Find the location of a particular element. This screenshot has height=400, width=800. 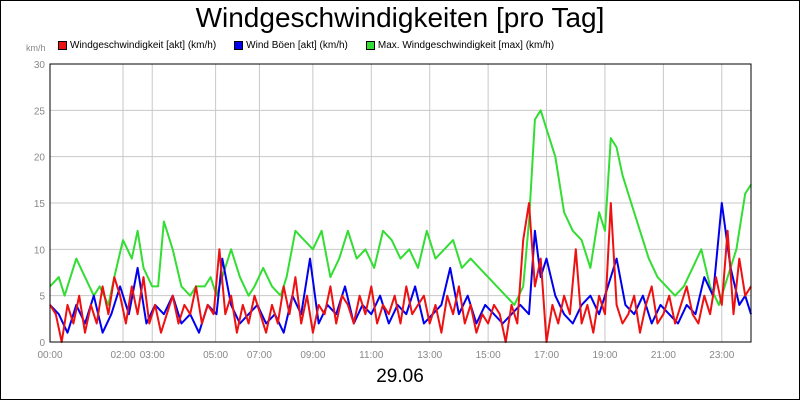

y-tick-label: 15 is located at coordinates (40, 204).